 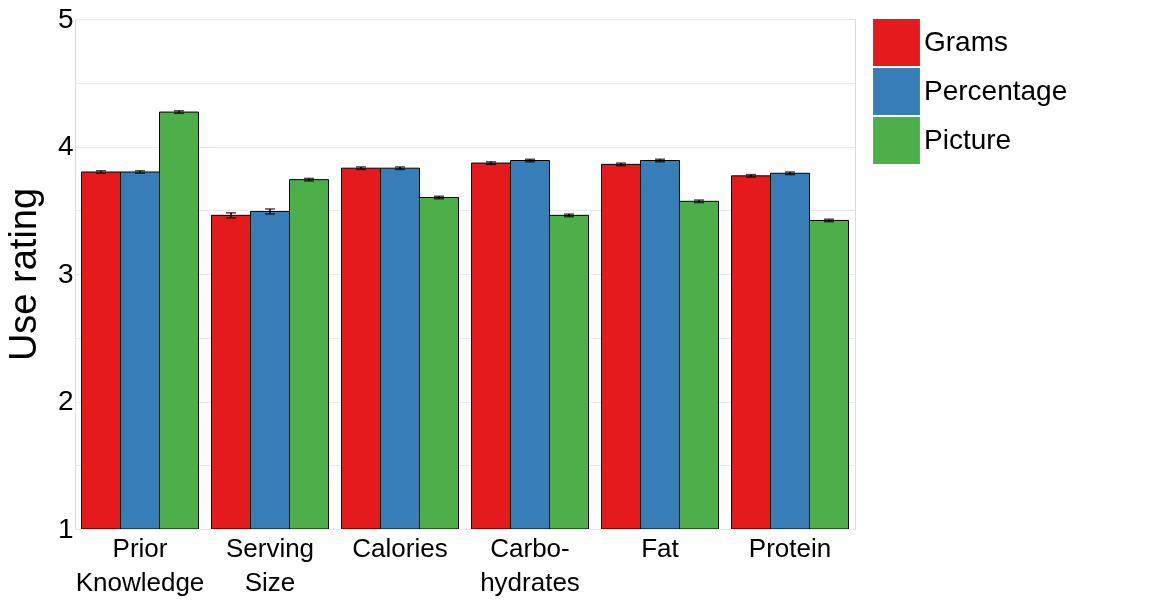 I want to click on legend-label: Grams, so click(x=966, y=41).